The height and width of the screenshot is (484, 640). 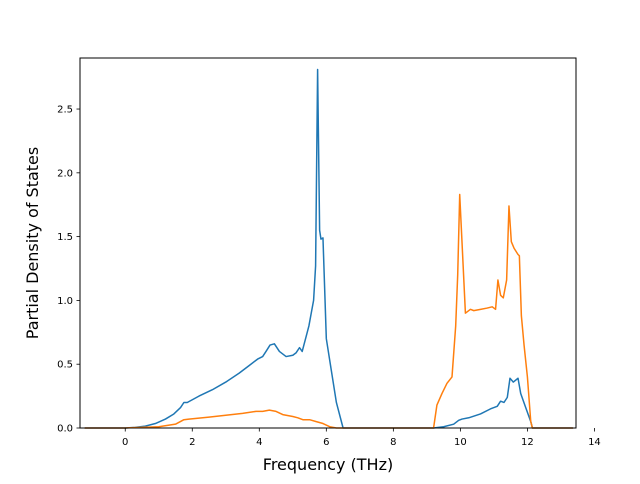 What do you see at coordinates (192, 442) in the screenshot?
I see `x-tick-label: 2` at bounding box center [192, 442].